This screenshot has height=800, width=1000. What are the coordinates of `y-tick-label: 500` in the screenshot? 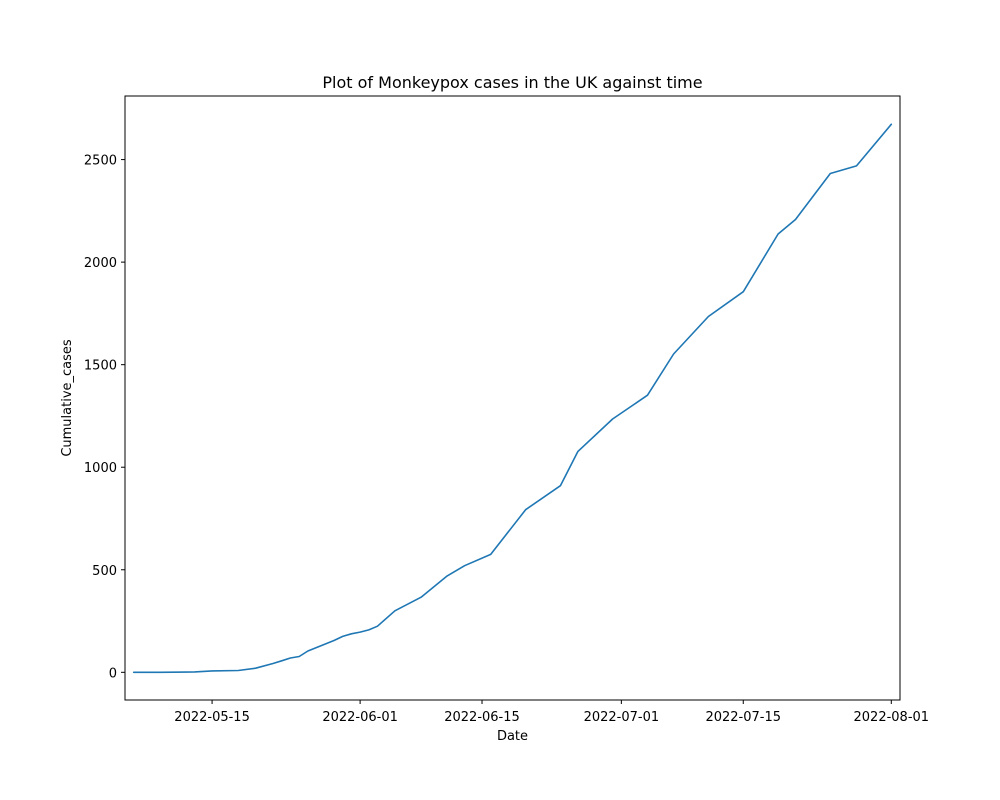 It's located at (104, 571).